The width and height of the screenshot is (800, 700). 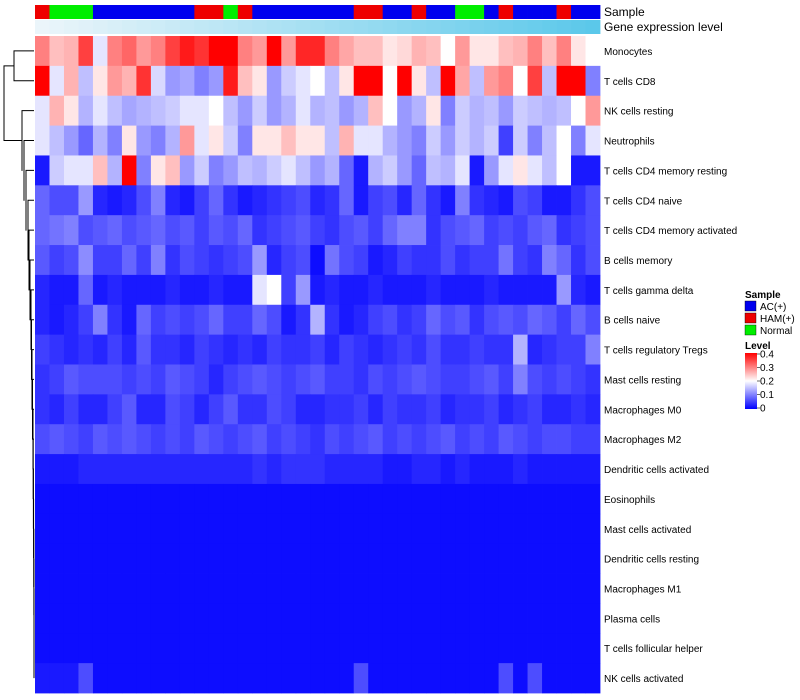 What do you see at coordinates (758, 346) in the screenshot?
I see `legend-level-title: Level` at bounding box center [758, 346].